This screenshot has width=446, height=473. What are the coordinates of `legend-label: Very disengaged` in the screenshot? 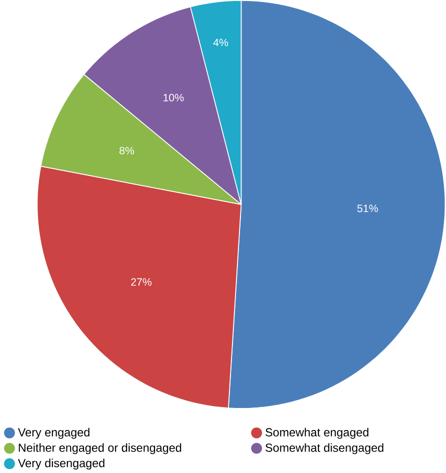 It's located at (61, 464).